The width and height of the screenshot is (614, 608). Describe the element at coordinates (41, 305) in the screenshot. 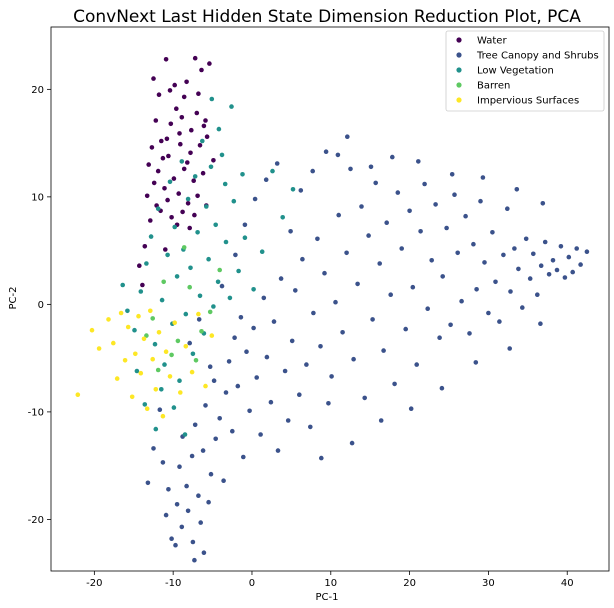

I see `y-tick-label: 0` at that location.